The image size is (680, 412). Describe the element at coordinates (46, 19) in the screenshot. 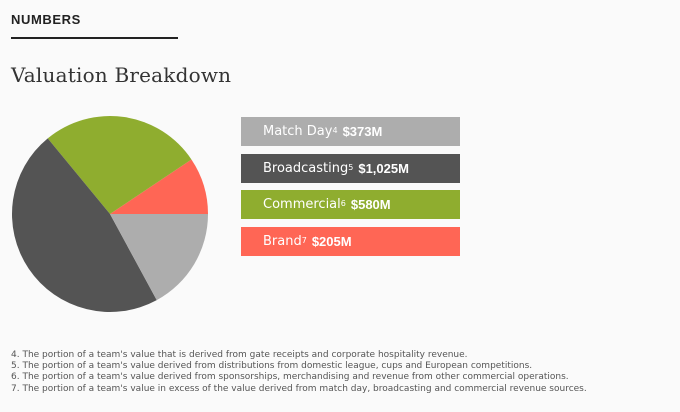

I see `section-label: NUMBERS` at that location.